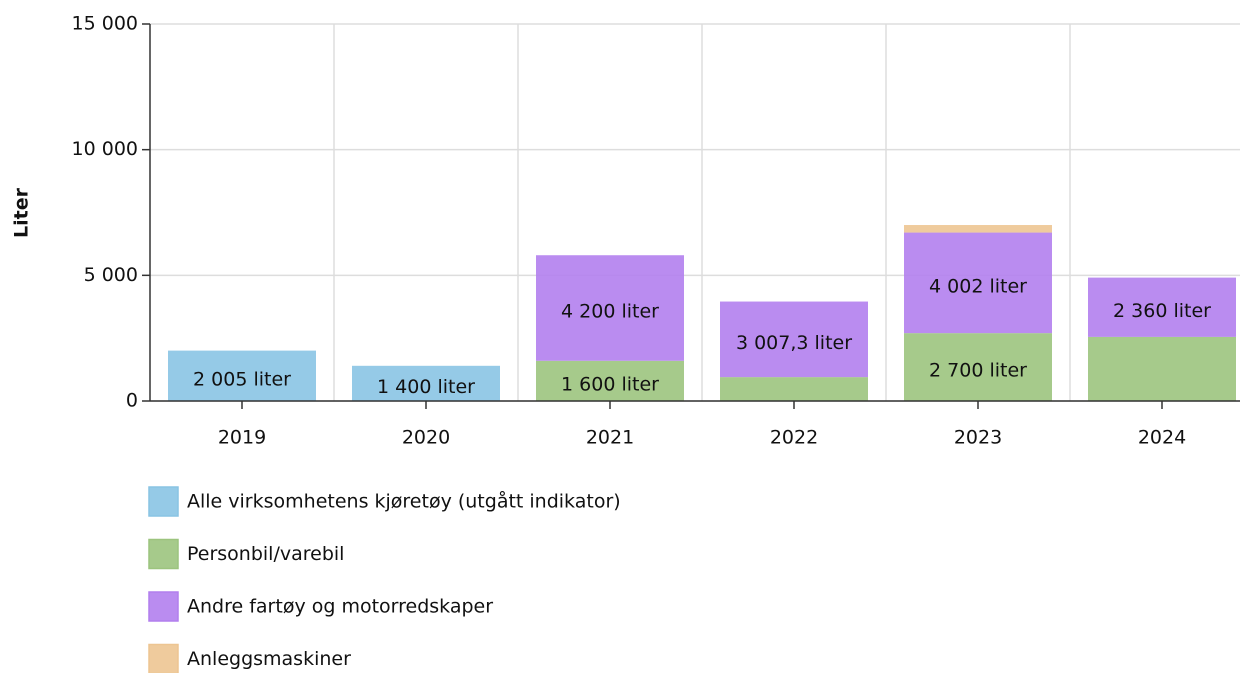 The width and height of the screenshot is (1242, 673). Describe the element at coordinates (105, 149) in the screenshot. I see `y-tick-label: 10 000` at that location.